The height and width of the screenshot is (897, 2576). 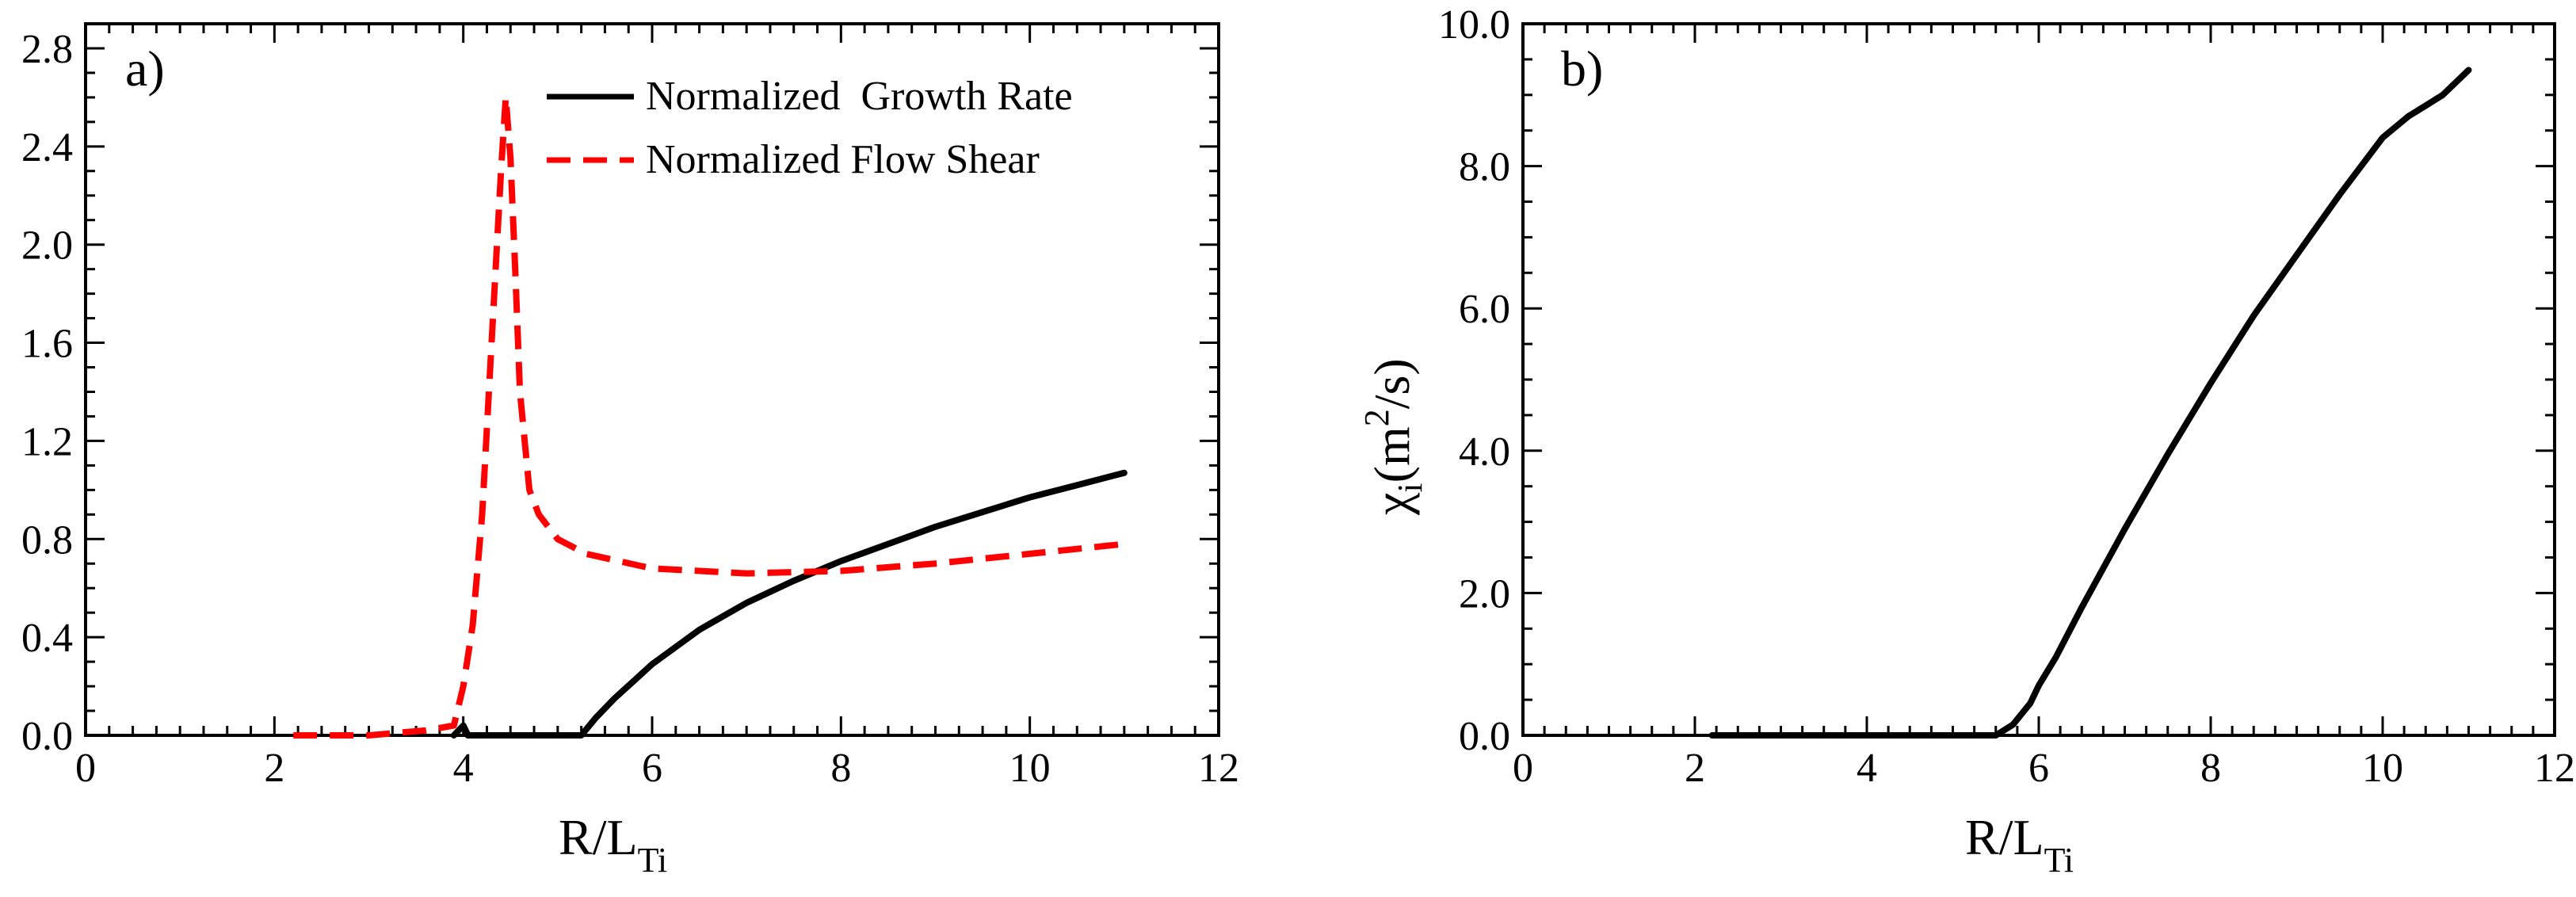 What do you see at coordinates (47, 344) in the screenshot?
I see `y-tick-label: 1.6` at bounding box center [47, 344].